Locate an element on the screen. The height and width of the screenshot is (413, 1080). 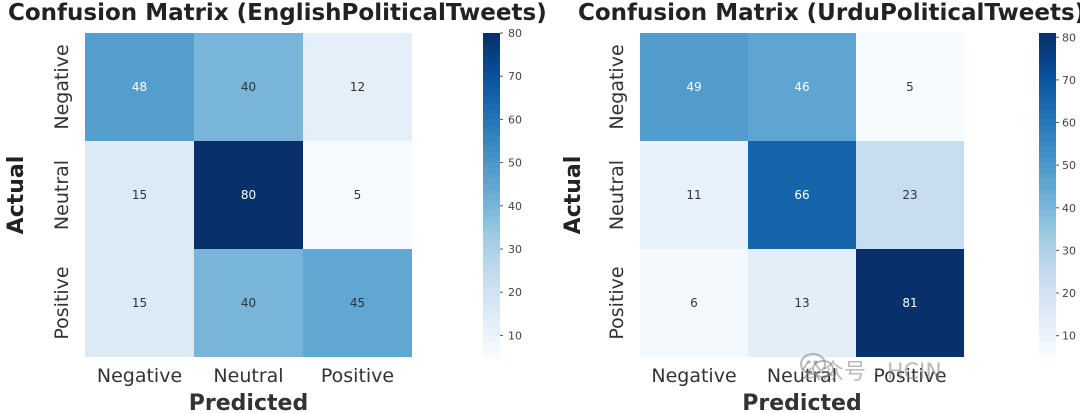
cell-value-label: 46 is located at coordinates (801, 87).